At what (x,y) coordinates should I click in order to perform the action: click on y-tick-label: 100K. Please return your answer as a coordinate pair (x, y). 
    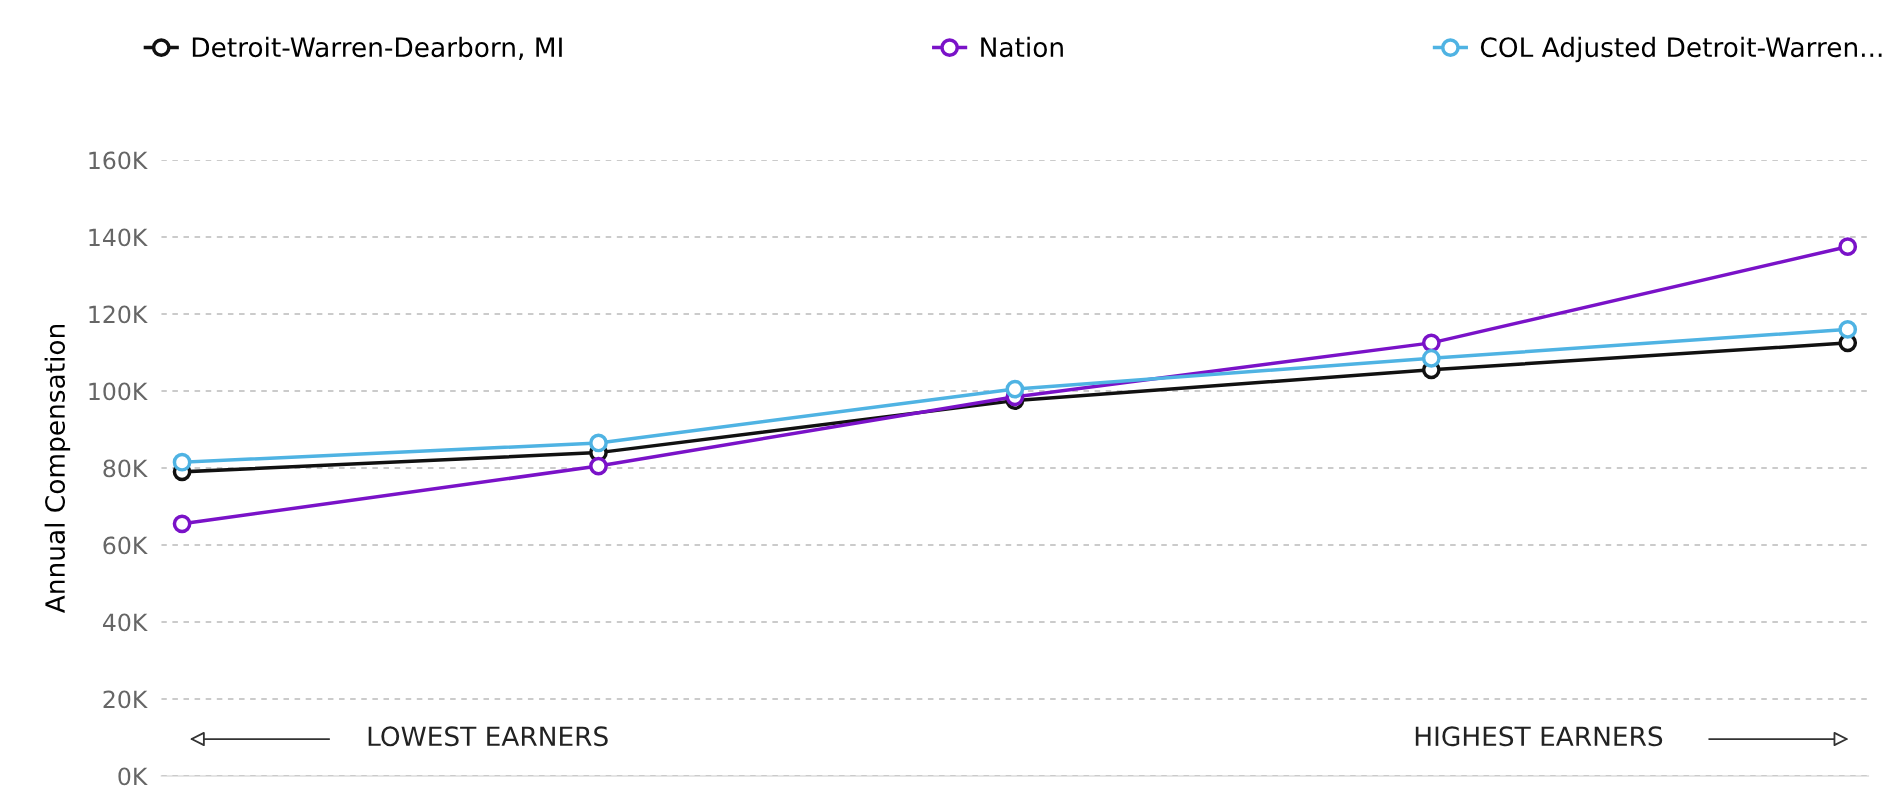
    Looking at the image, I should click on (118, 391).